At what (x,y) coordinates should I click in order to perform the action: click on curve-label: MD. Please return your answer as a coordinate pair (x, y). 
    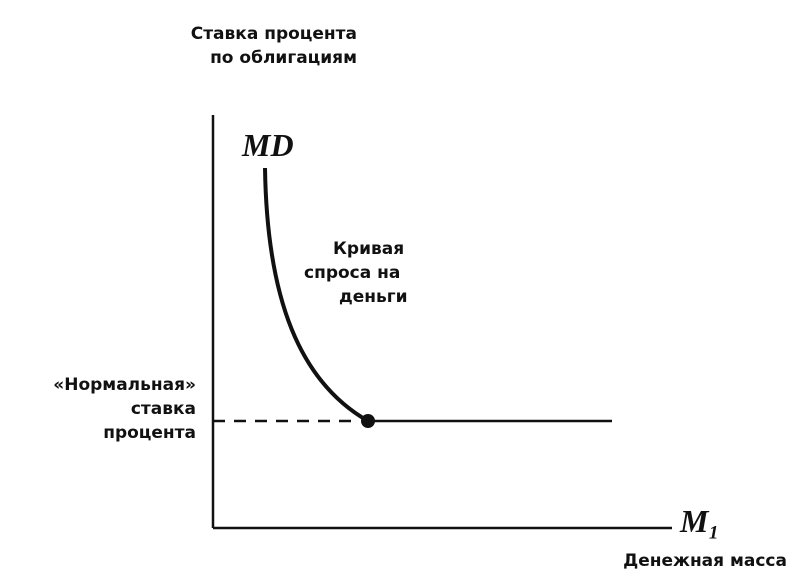
    Looking at the image, I should click on (267, 145).